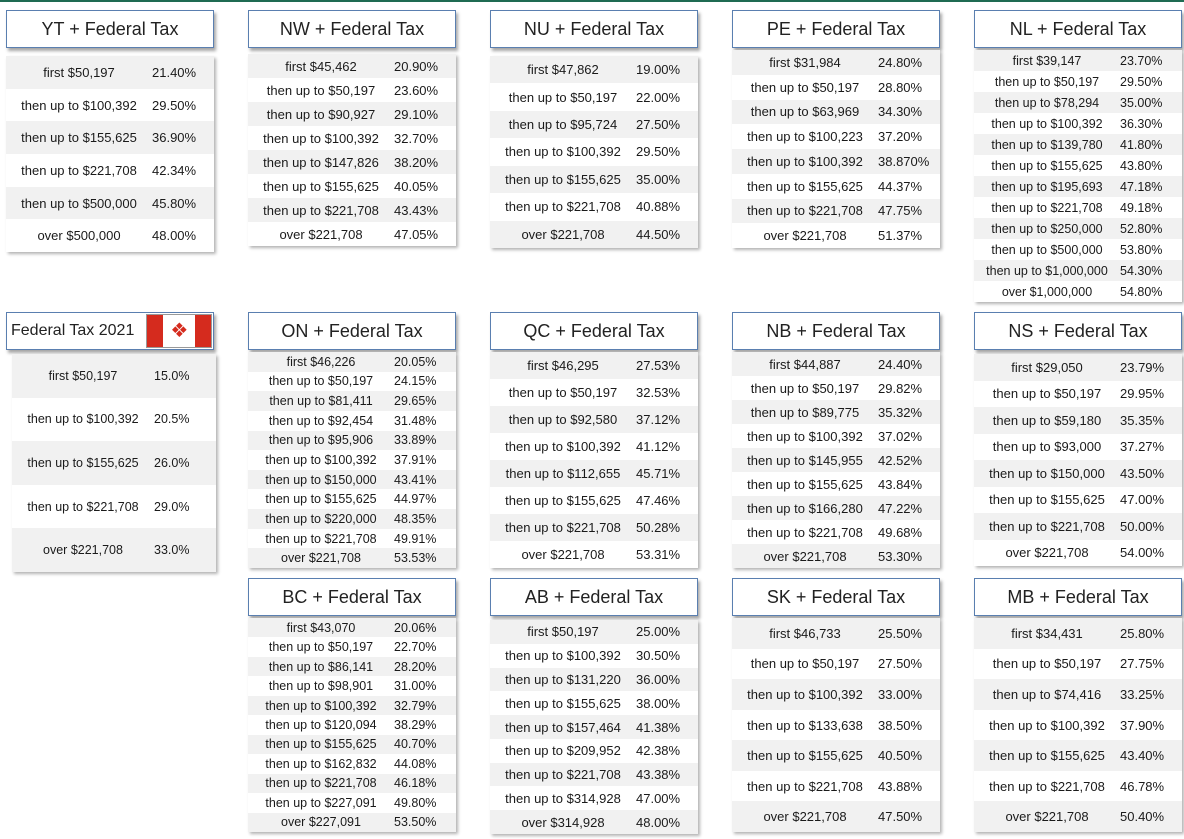 The width and height of the screenshot is (1184, 839). Describe the element at coordinates (594, 527) in the screenshot. I see `bracket-row: then up to $221,708 50.28%` at that location.